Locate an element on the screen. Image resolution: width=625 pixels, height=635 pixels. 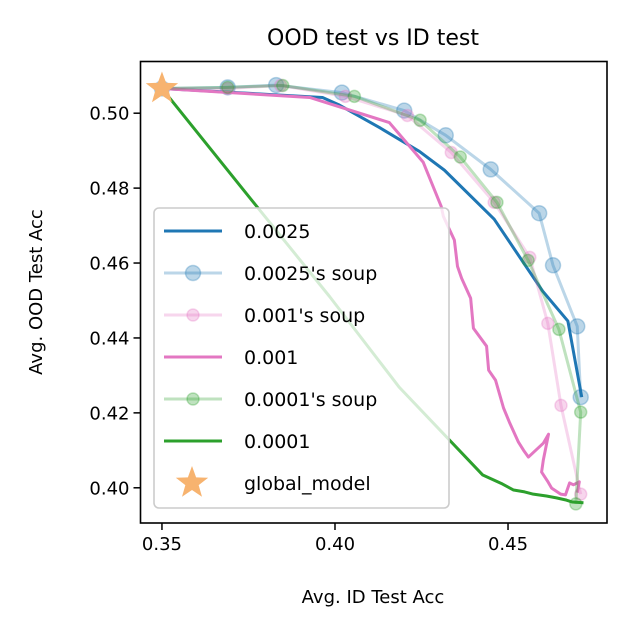
chart-title: OOD test vs ID test is located at coordinates (373, 38).